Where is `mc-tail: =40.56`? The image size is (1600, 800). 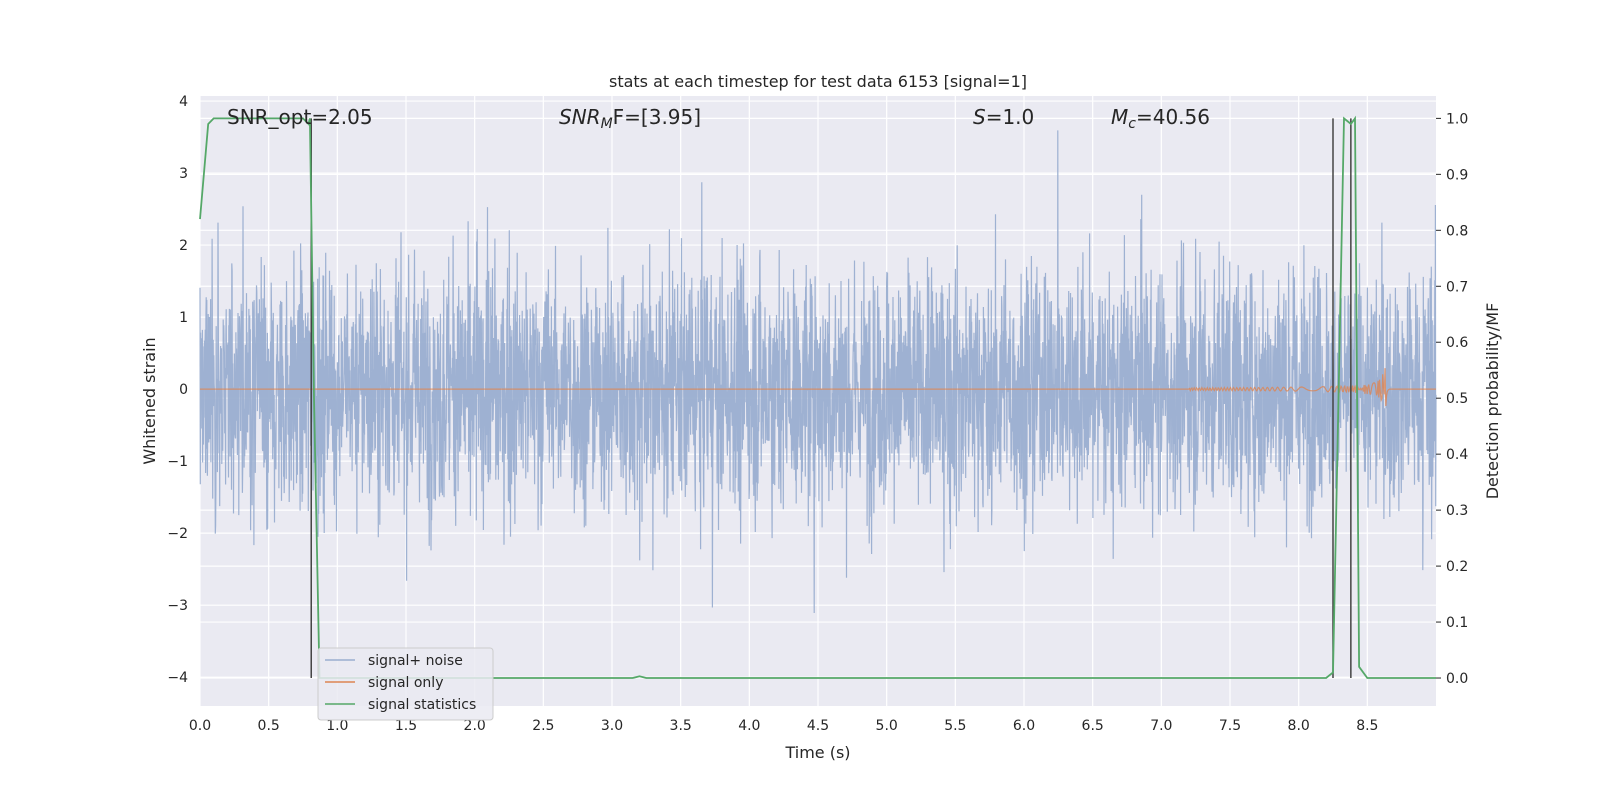 mc-tail: =40.56 is located at coordinates (1173, 117).